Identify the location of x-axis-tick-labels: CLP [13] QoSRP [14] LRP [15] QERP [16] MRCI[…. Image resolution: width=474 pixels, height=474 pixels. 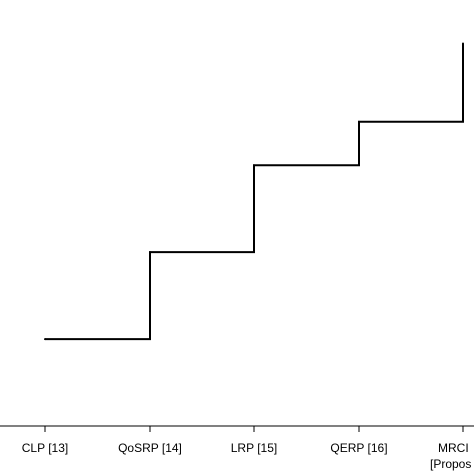
(247, 456).